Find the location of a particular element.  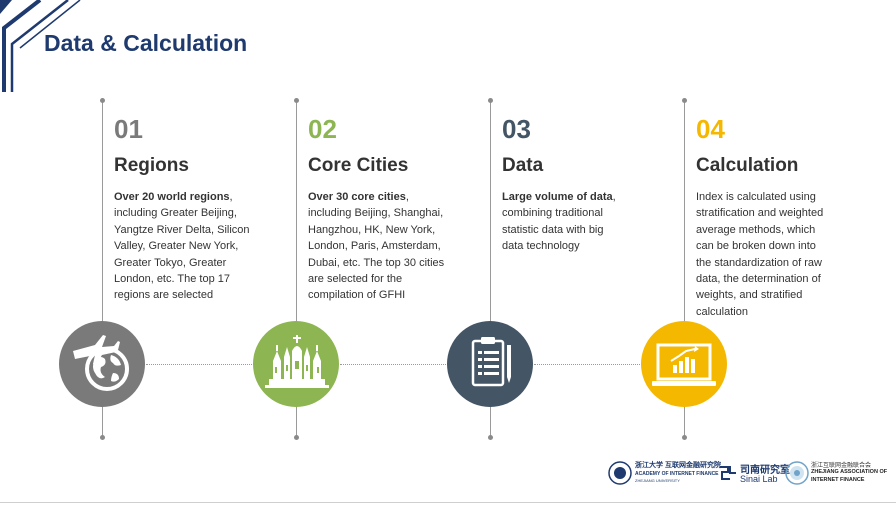

city-buildings-icon is located at coordinates (296, 364).